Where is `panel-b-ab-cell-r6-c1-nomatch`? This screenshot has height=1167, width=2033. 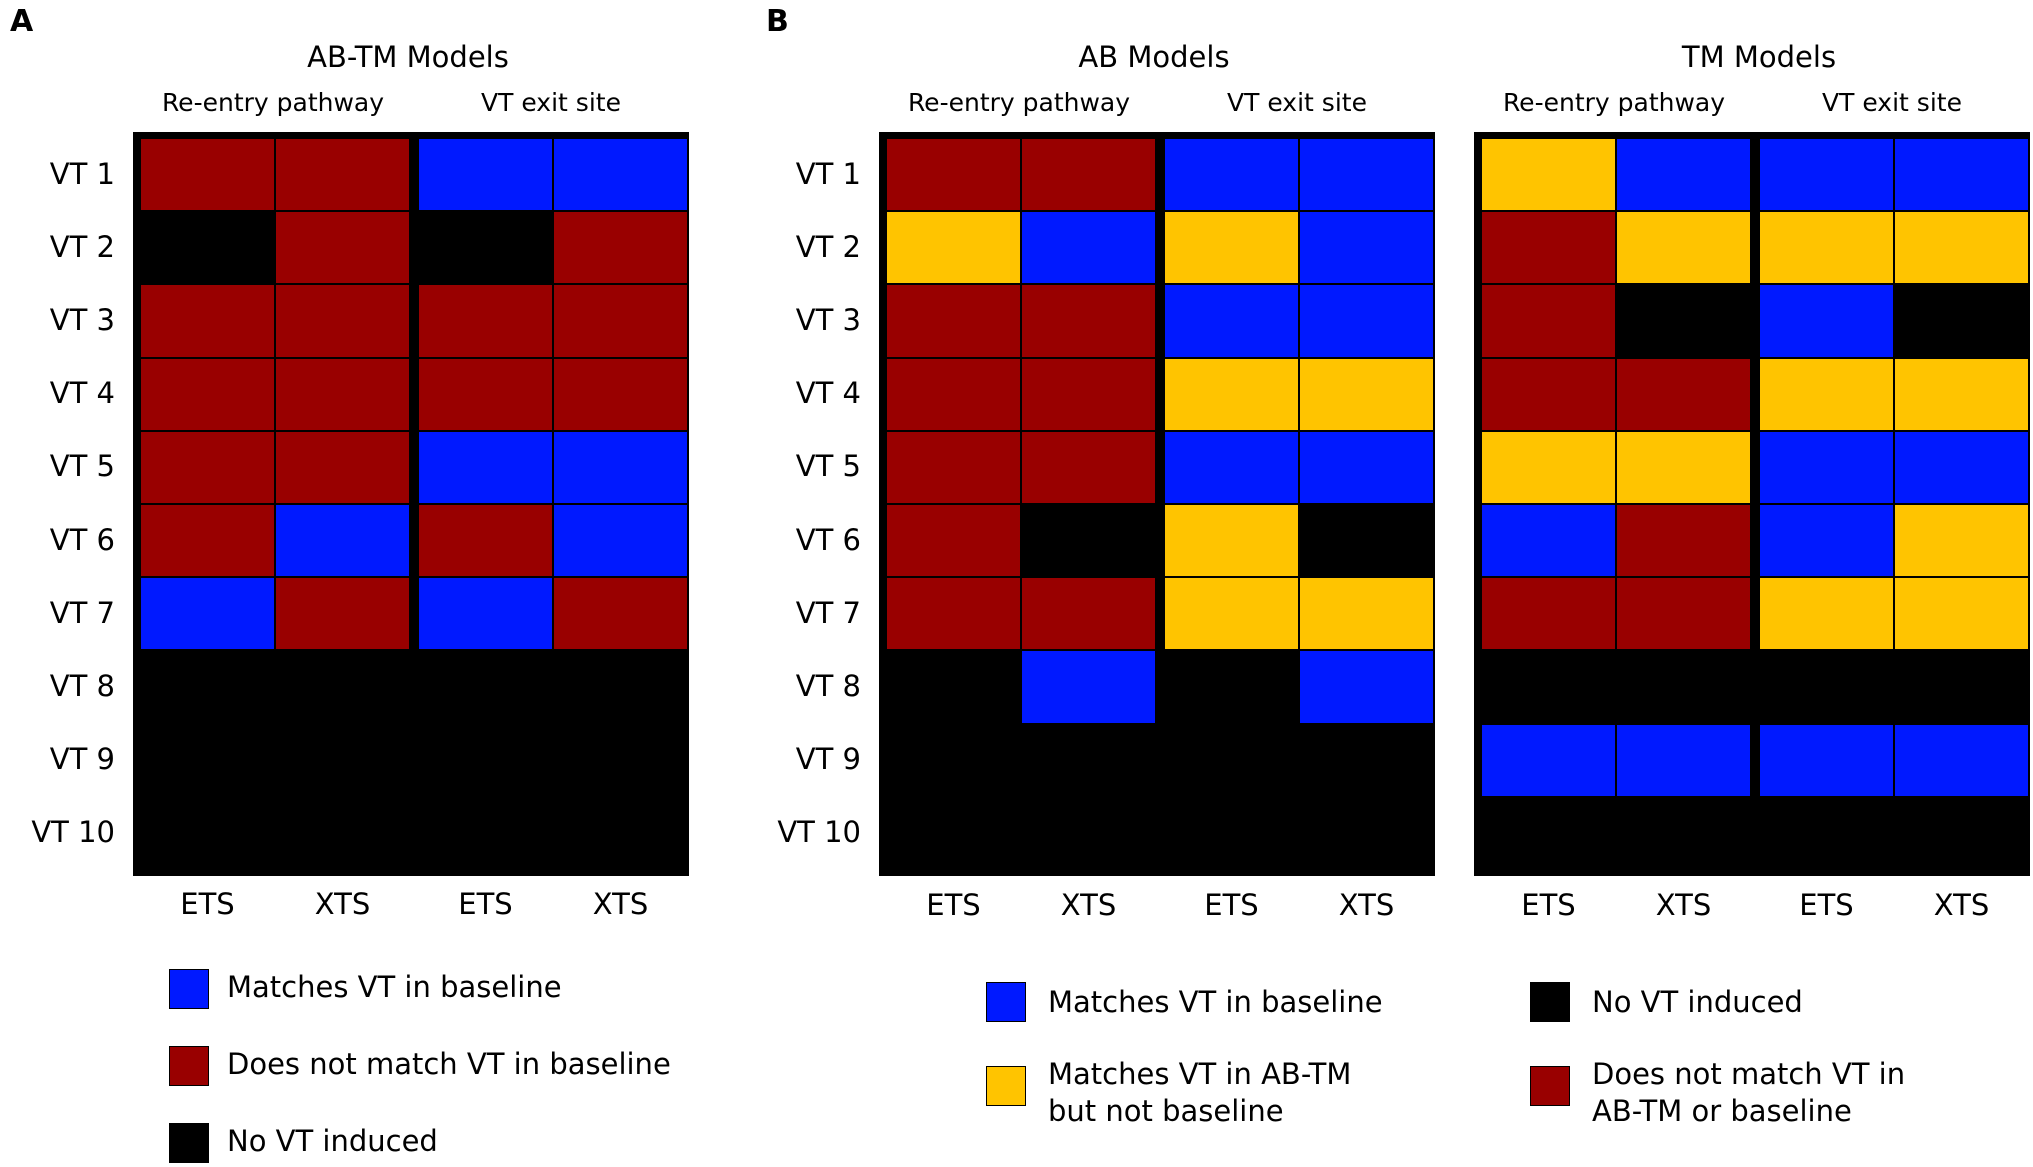 panel-b-ab-cell-r6-c1-nomatch is located at coordinates (953, 541).